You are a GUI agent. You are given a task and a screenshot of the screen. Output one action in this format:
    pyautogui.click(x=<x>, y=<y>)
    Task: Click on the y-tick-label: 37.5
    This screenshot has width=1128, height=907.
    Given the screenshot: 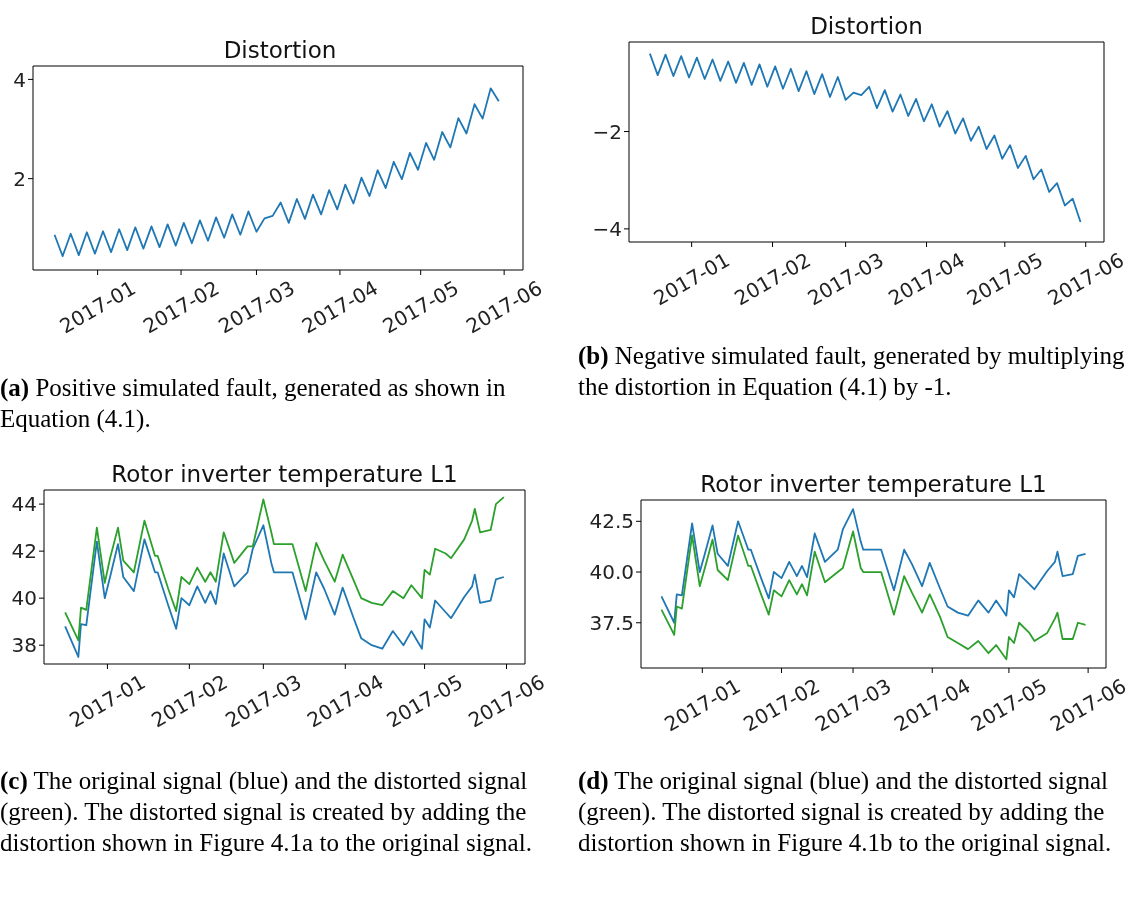 What is the action you would take?
    pyautogui.click(x=611, y=622)
    